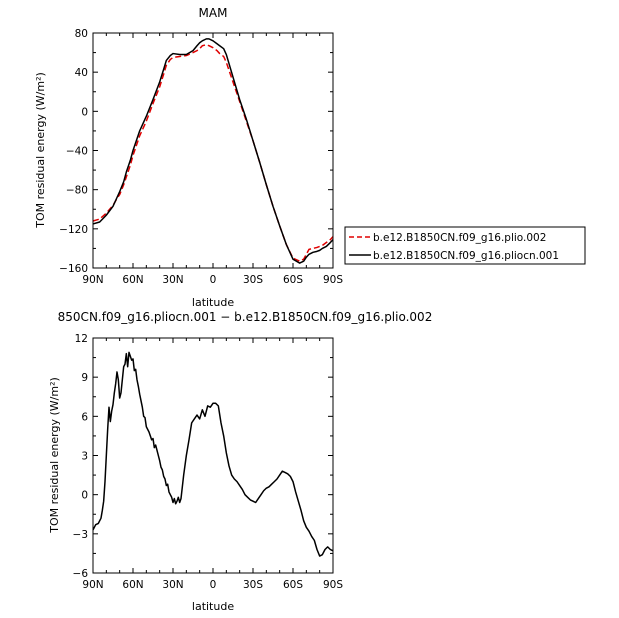 This screenshot has width=619, height=618. Describe the element at coordinates (54, 455) in the screenshot. I see `bottom-y-axis-label: TOM residual energy (W/m²)` at that location.